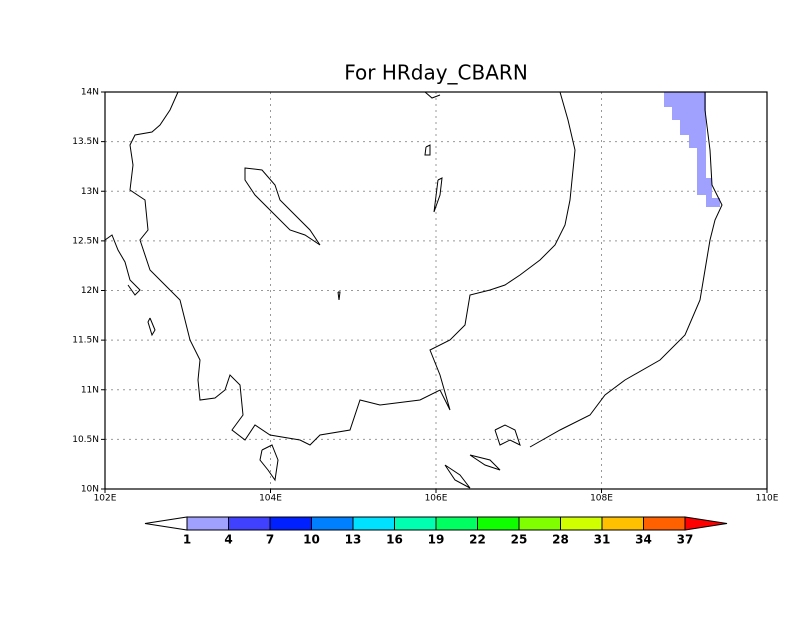  I want to click on colorbar-label: 25, so click(519, 540).